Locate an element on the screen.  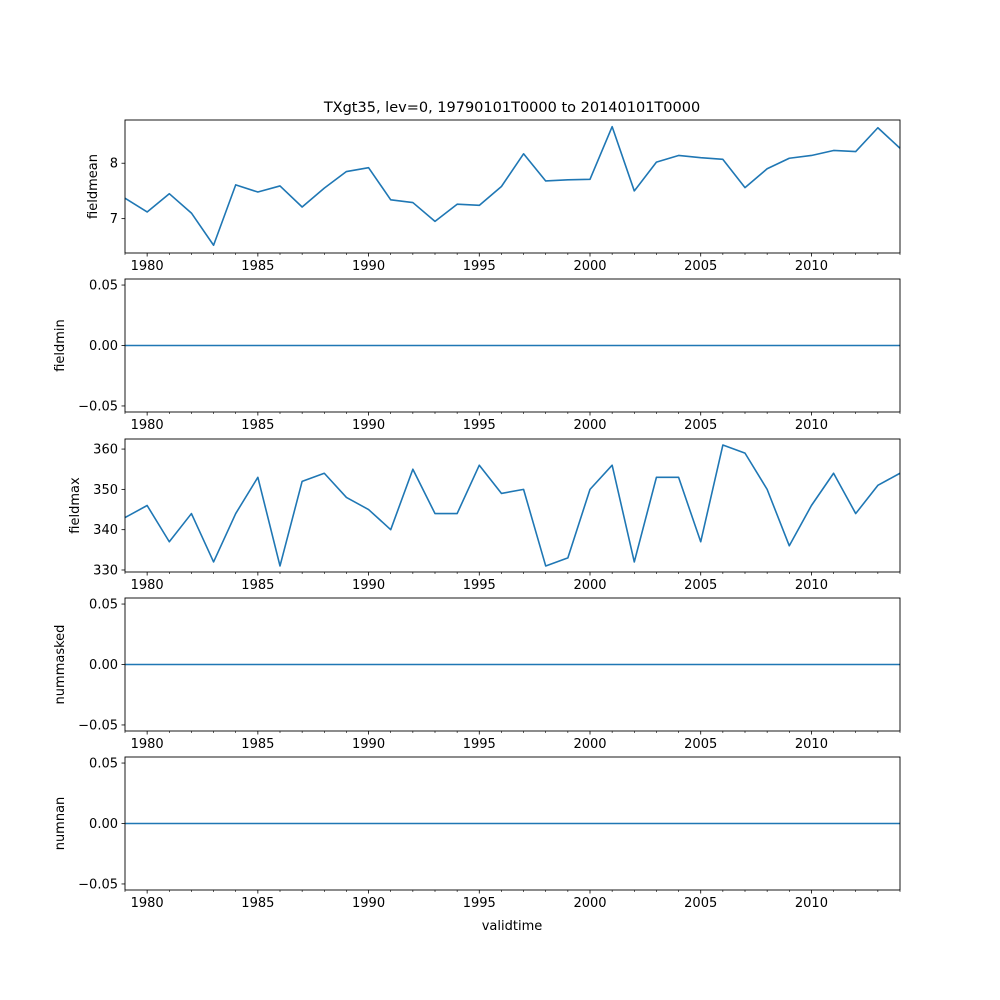
fieldmean-x-tick-label: 2010 is located at coordinates (811, 266).